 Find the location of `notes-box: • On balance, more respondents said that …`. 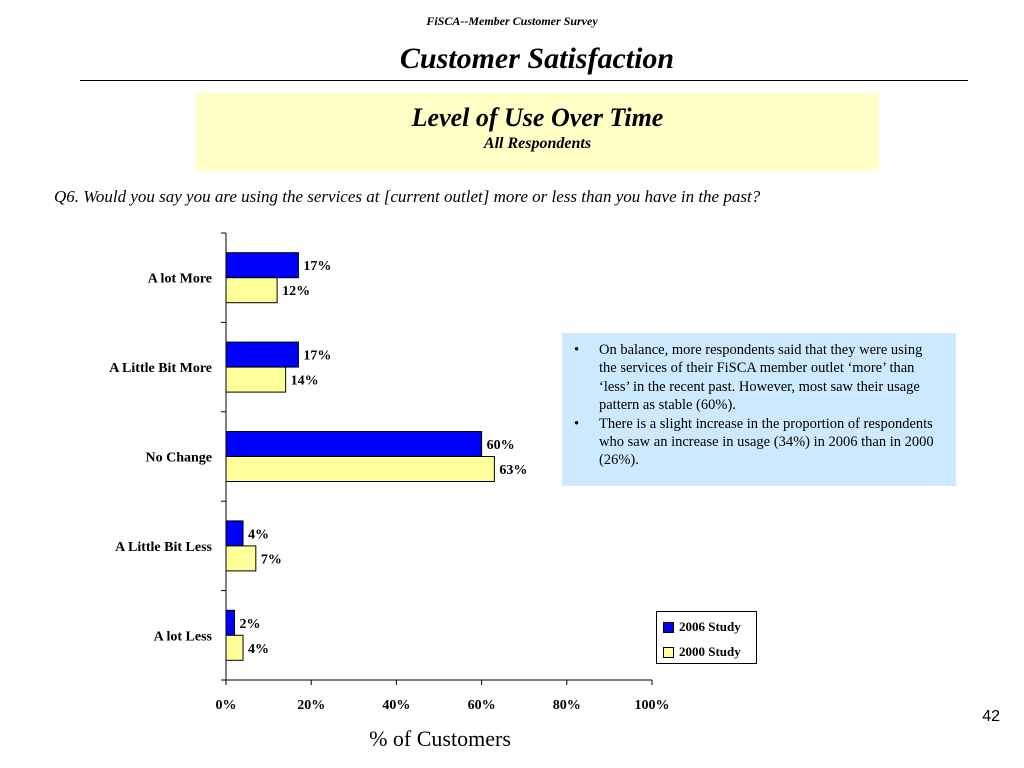

notes-box: • On balance, more respondents said that … is located at coordinates (759, 409).